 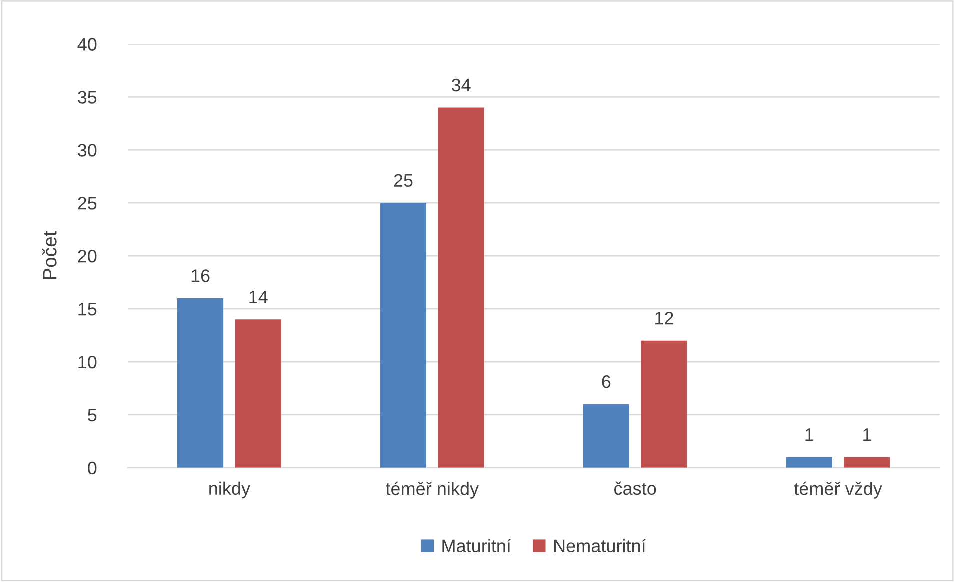 What do you see at coordinates (403, 181) in the screenshot?
I see `data-label: 25` at bounding box center [403, 181].